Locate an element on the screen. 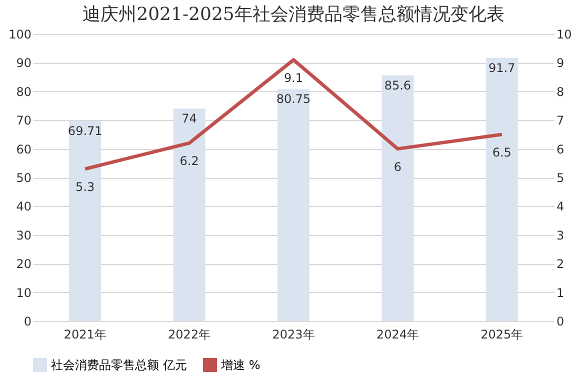 This screenshot has width=587, height=391. y2-tick-label: 1 is located at coordinates (560, 293).